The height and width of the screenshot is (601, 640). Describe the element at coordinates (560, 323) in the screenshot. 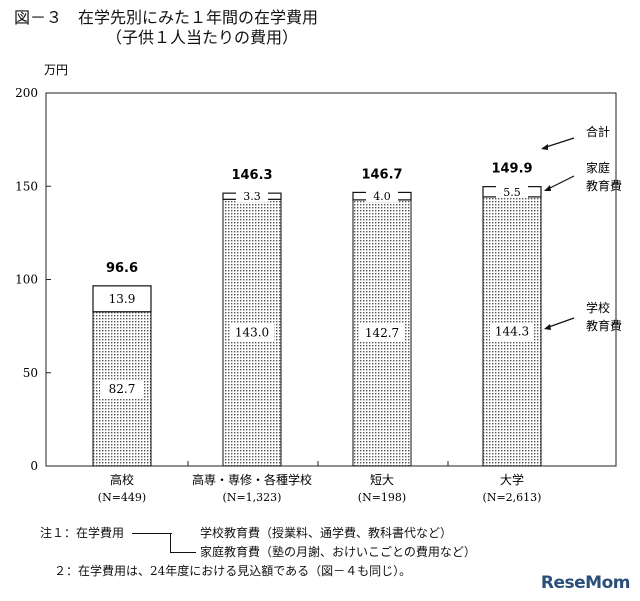

I see `arrow-school` at that location.